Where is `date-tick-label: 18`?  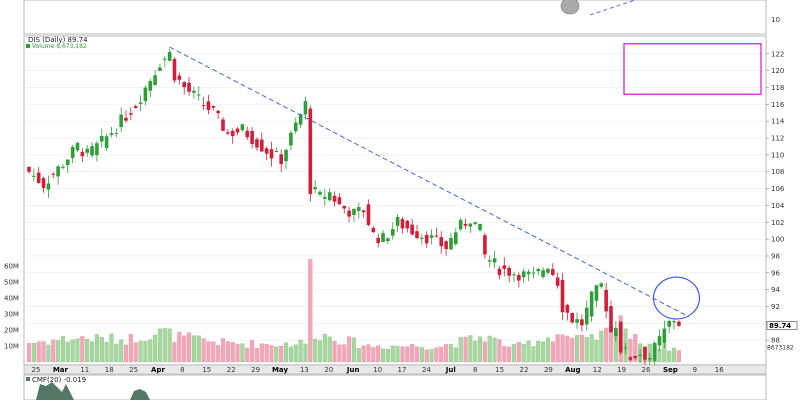
date-tick-label: 18 is located at coordinates (109, 370).